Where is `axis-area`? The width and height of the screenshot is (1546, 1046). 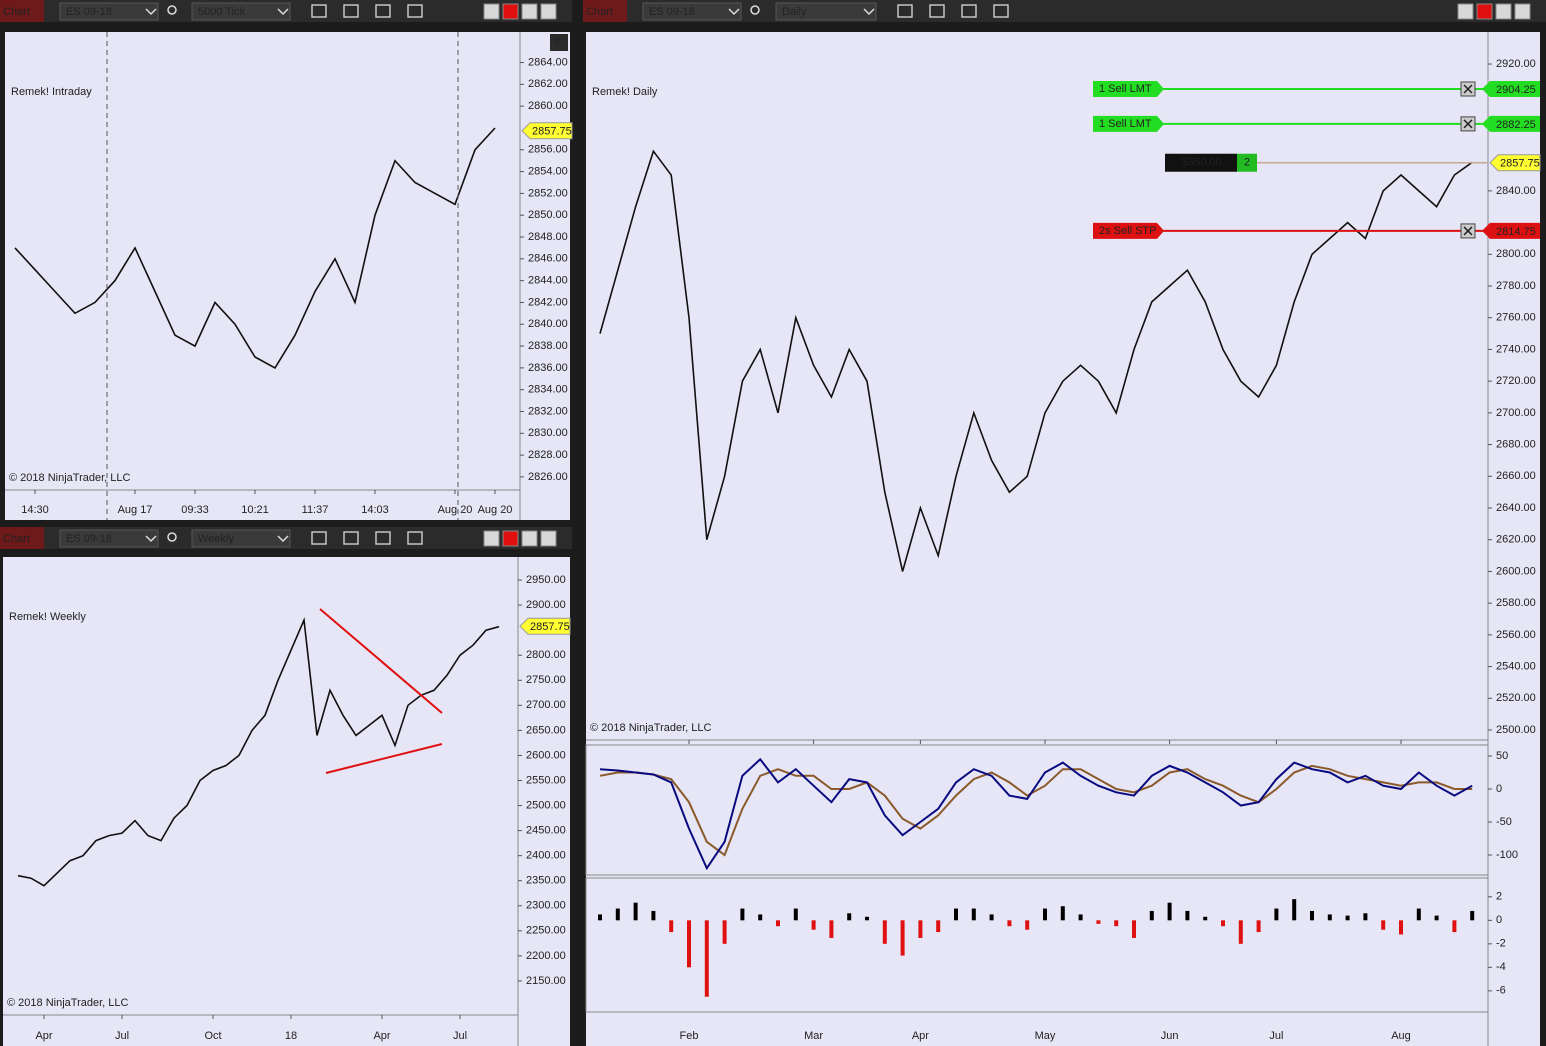
axis-area is located at coordinates (1514, 539).